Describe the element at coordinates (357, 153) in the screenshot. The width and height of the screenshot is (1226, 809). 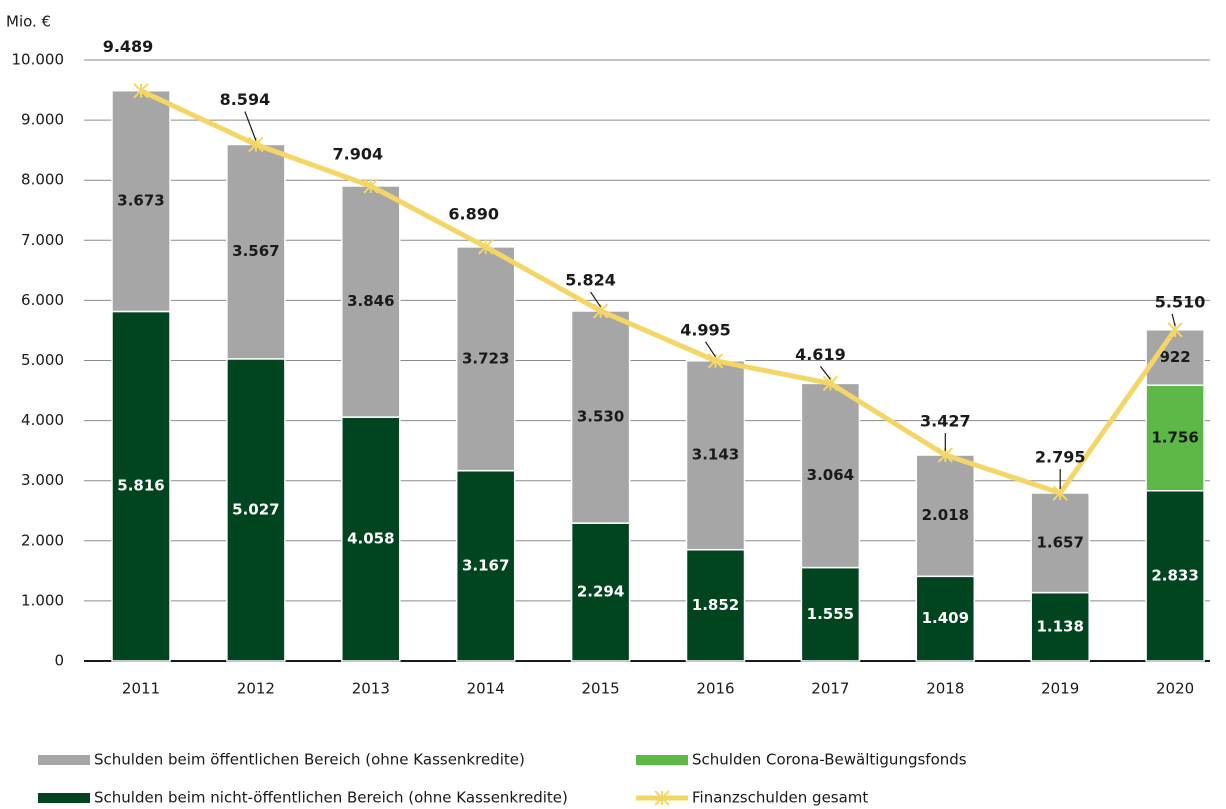
I see `total-label: 7.904` at that location.